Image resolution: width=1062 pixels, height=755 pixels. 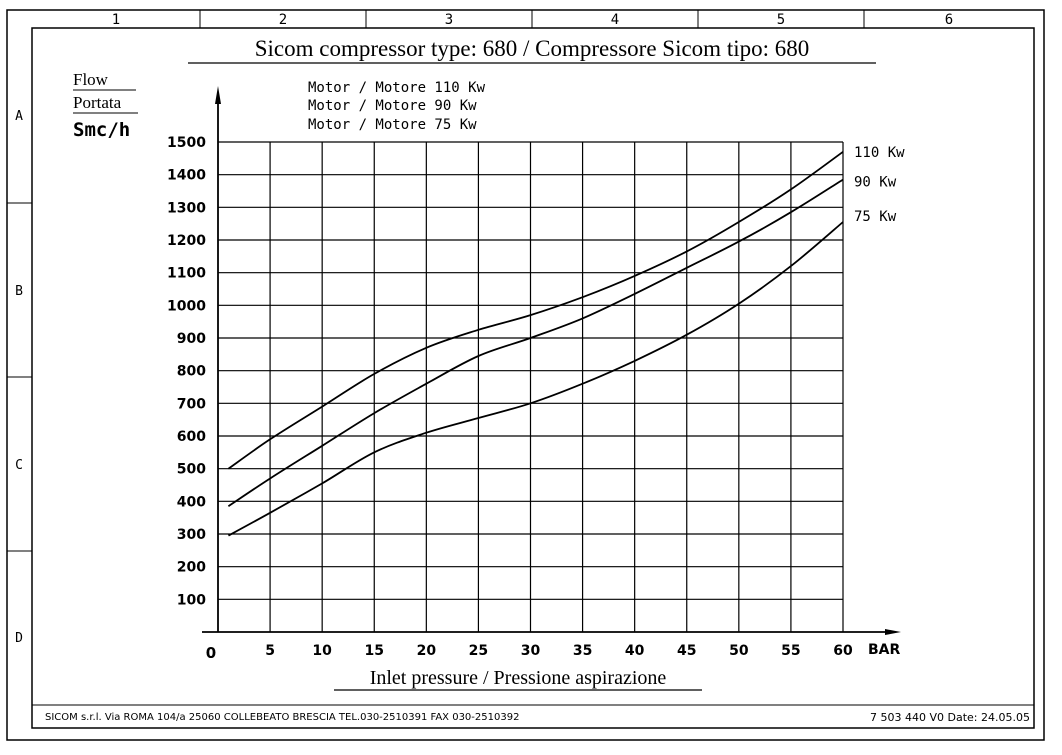 What do you see at coordinates (186, 241) in the screenshot?
I see `y-tick-label: 1200` at bounding box center [186, 241].